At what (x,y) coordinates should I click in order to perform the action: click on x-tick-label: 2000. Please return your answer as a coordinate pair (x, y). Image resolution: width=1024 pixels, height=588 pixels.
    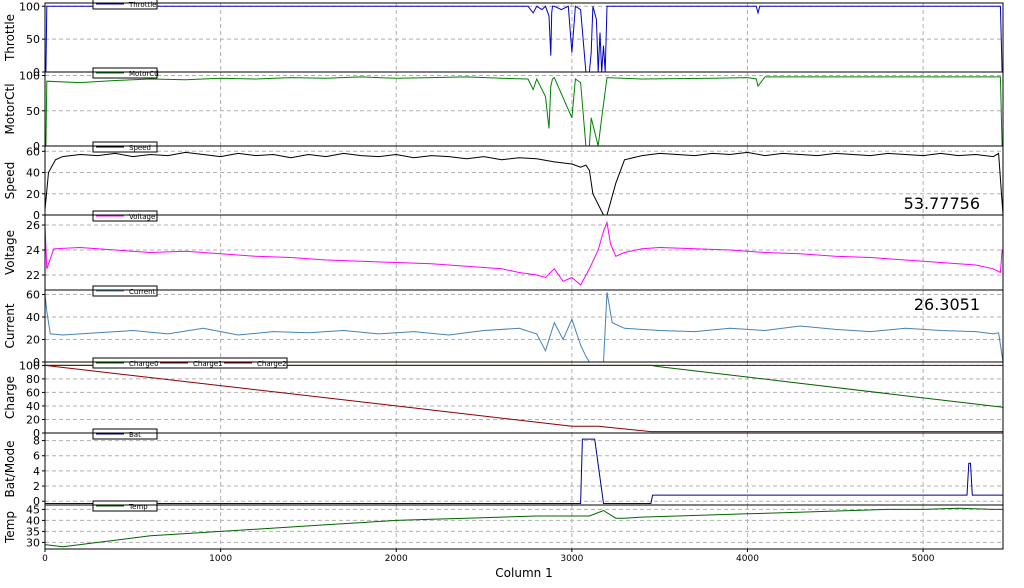
    Looking at the image, I should click on (396, 559).